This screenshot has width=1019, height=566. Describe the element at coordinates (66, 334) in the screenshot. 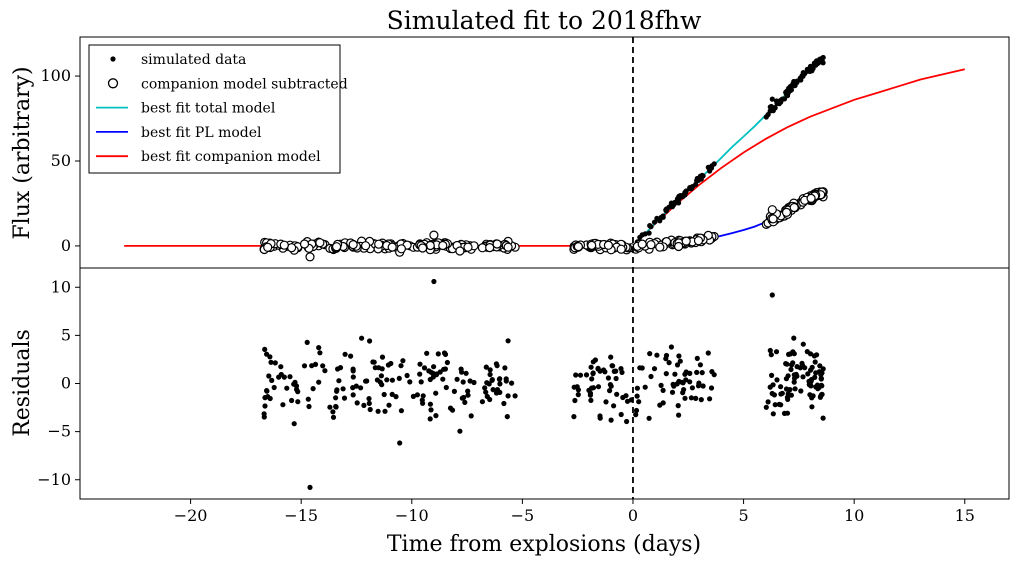

I see `y-tick-label: 5` at that location.